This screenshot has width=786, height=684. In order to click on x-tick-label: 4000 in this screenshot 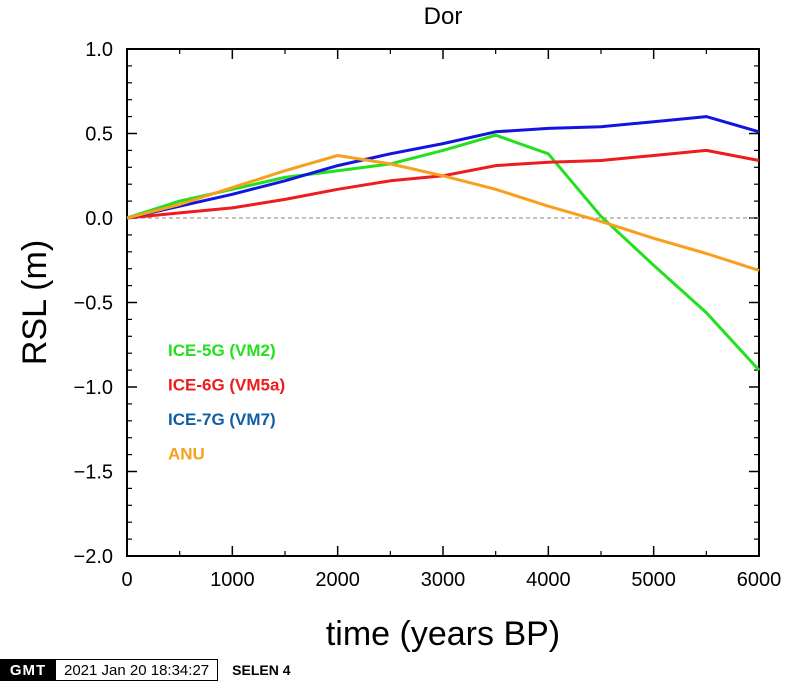, I will do `click(548, 580)`.